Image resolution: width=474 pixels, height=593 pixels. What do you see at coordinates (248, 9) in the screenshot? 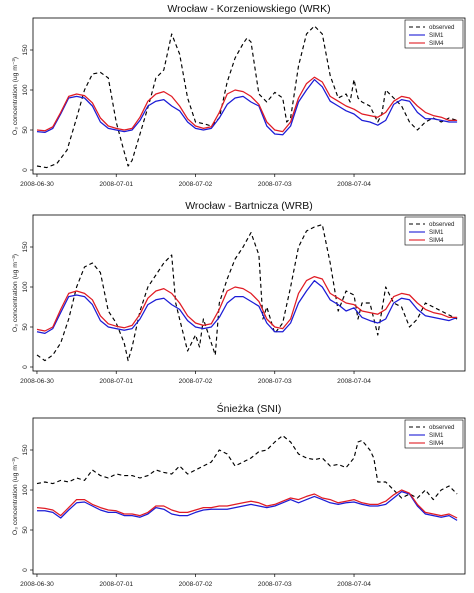
I see `chart-title: Wrocław - Korzeniowskiego (WRK)` at bounding box center [248, 9].